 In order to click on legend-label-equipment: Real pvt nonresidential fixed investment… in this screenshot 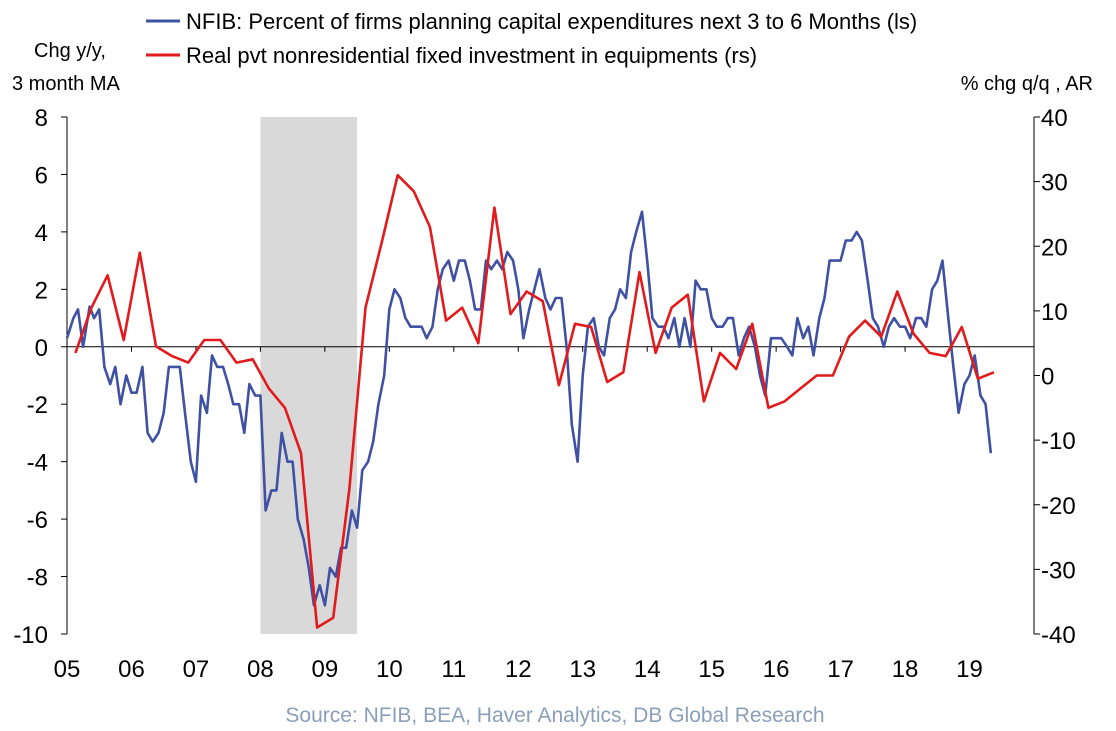, I will do `click(471, 55)`.